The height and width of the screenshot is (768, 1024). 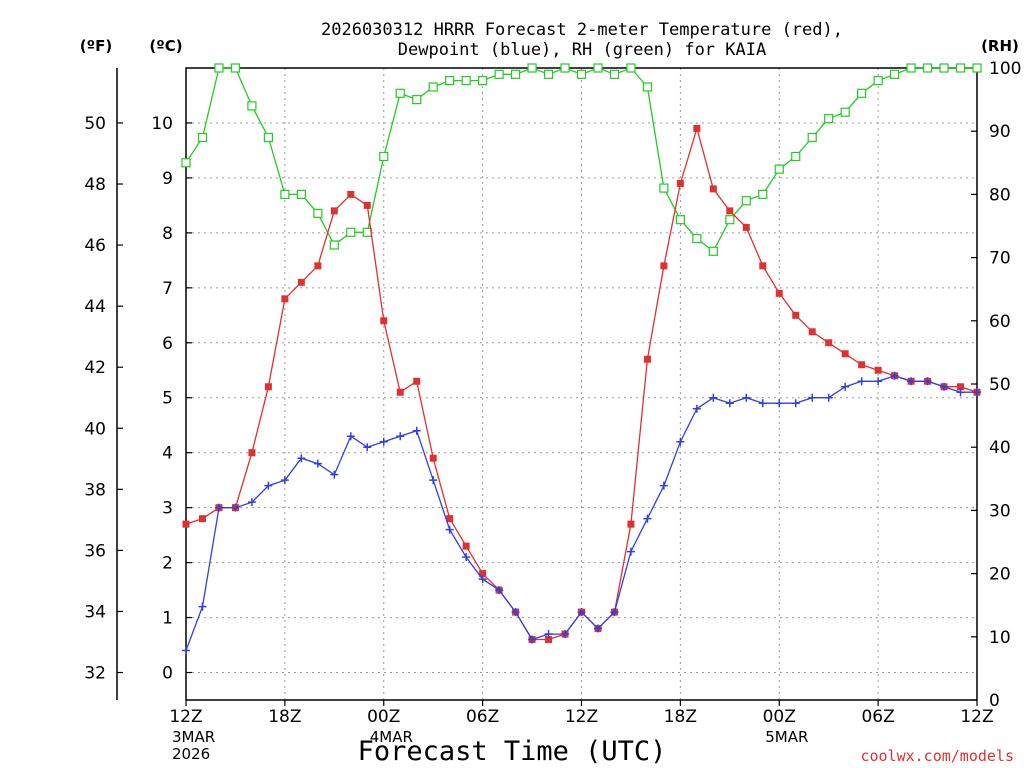 What do you see at coordinates (165, 46) in the screenshot?
I see `celsius-unit-label: (ºC)` at bounding box center [165, 46].